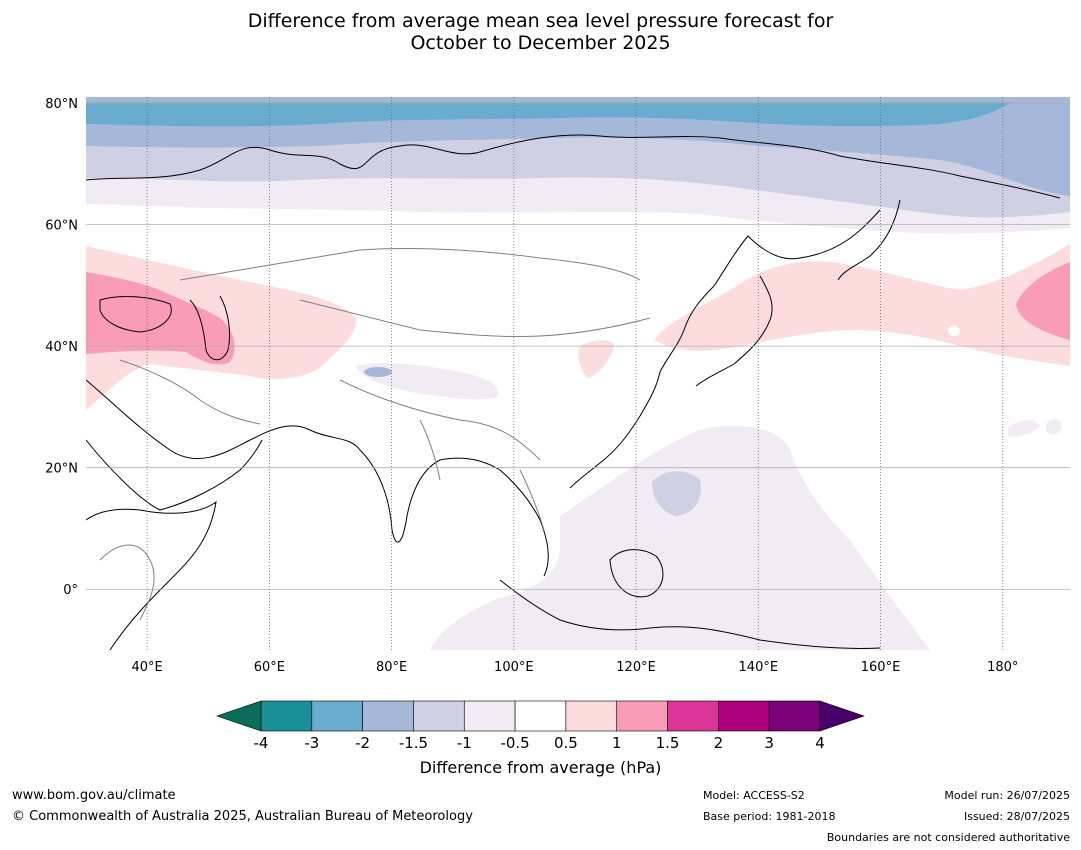  What do you see at coordinates (210, 328) in the screenshot?
I see `coastline-caspian` at bounding box center [210, 328].